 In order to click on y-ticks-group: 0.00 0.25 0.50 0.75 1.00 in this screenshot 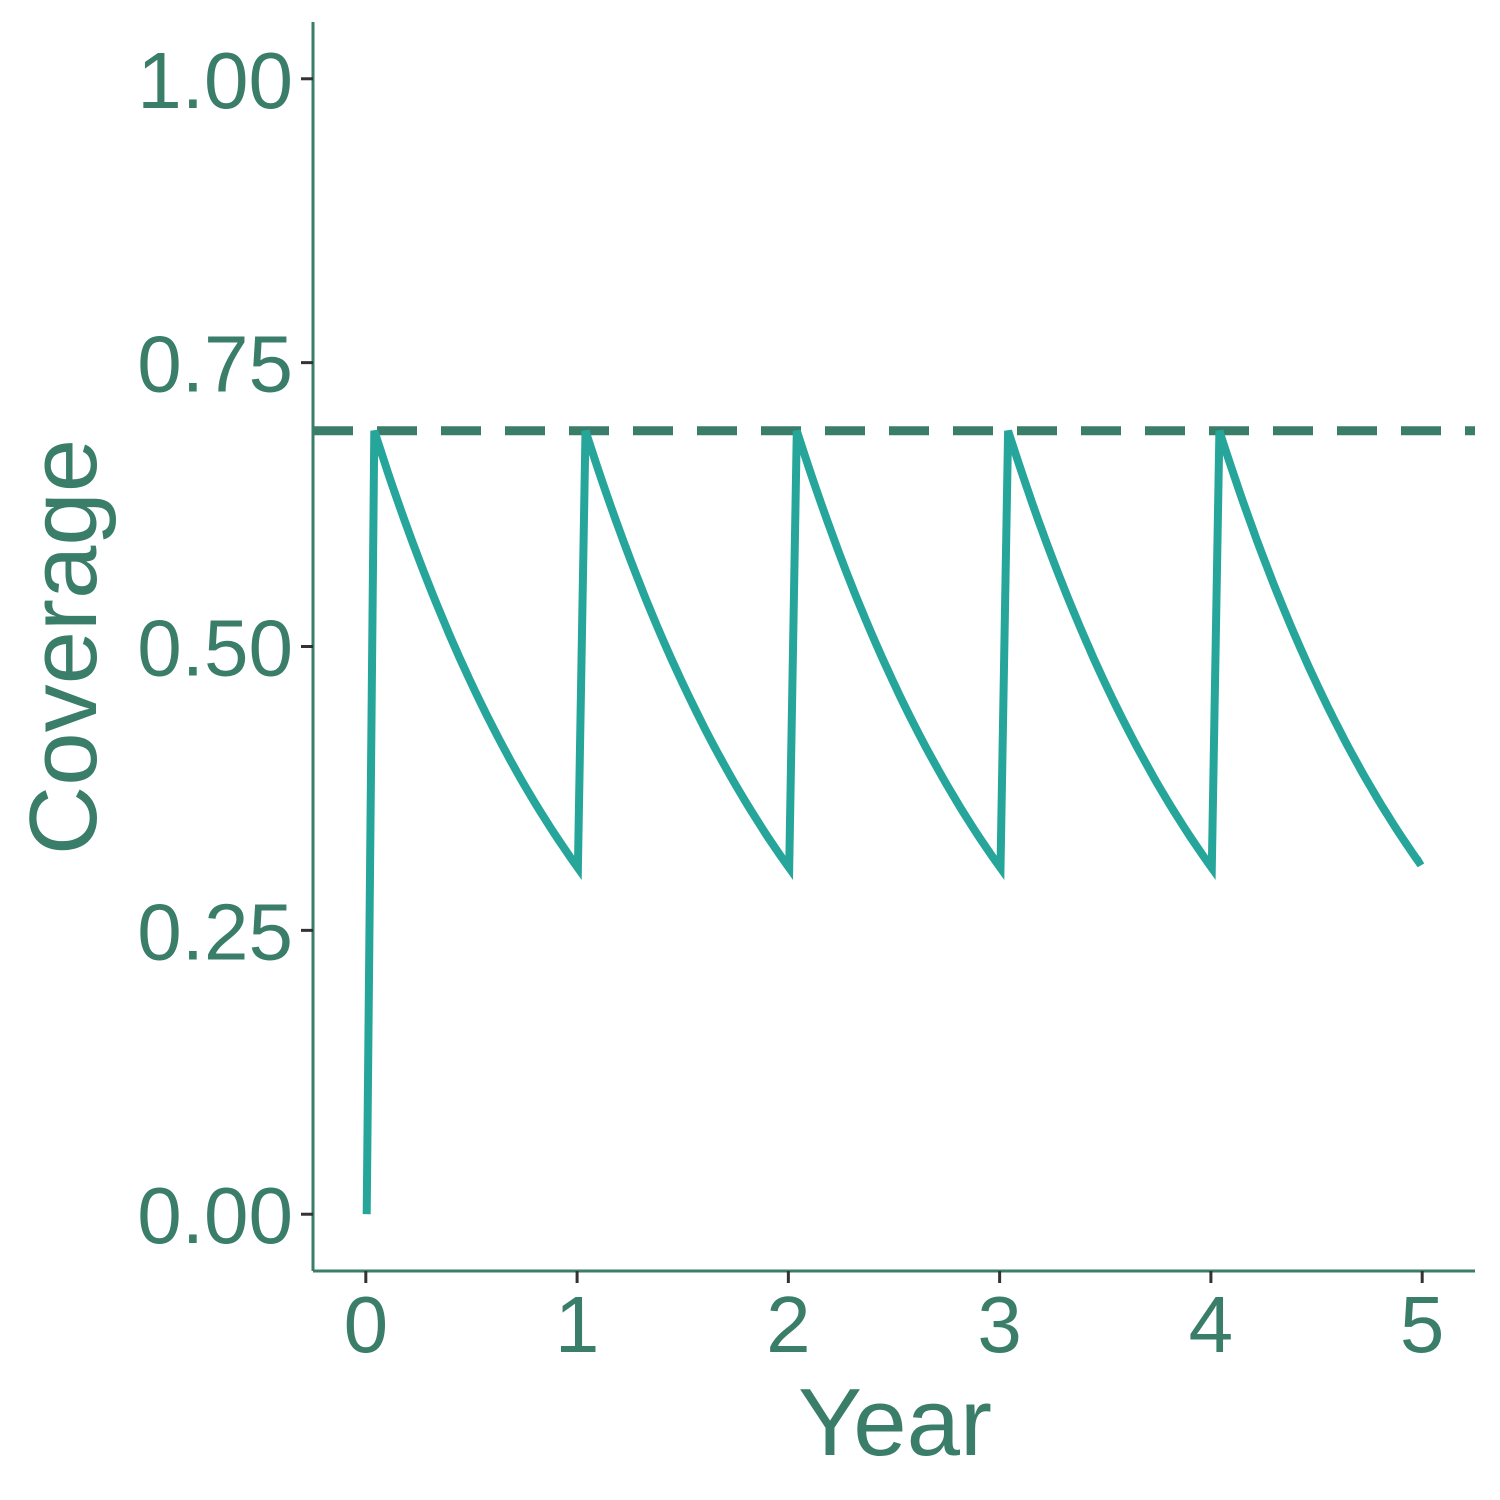, I will do `click(225, 648)`.